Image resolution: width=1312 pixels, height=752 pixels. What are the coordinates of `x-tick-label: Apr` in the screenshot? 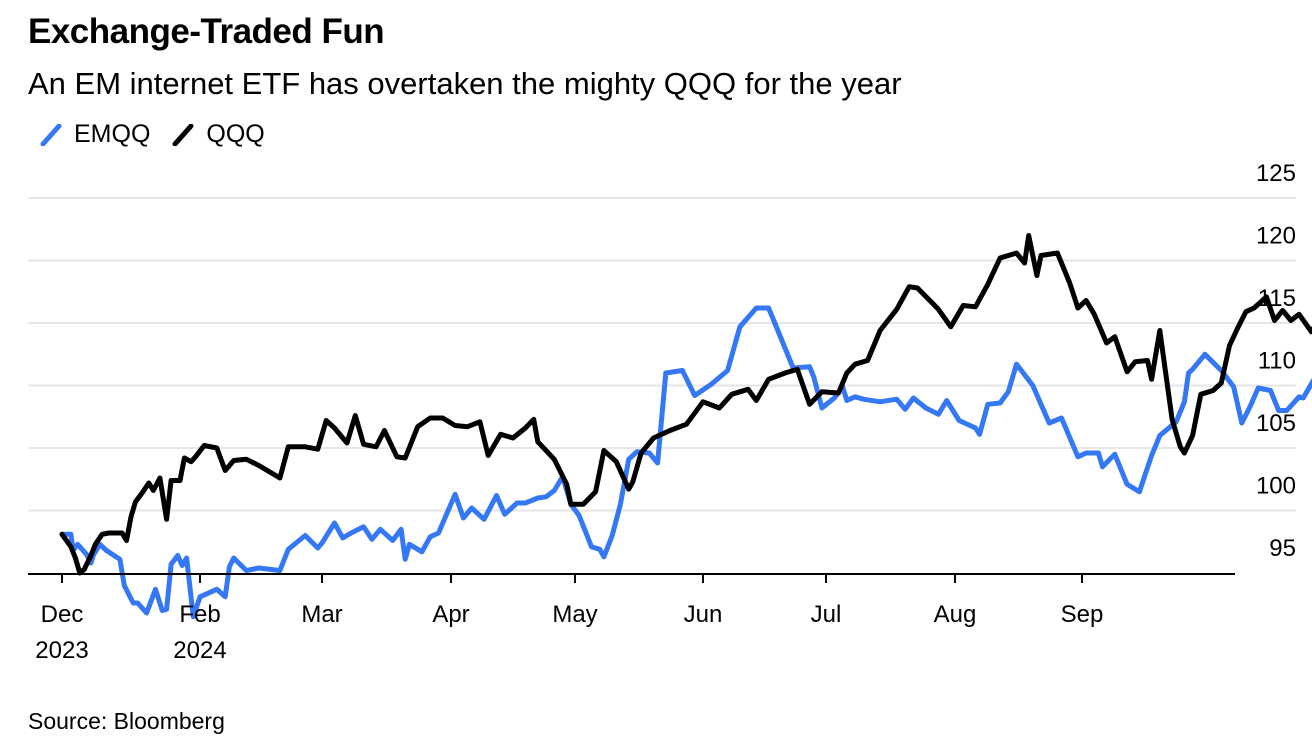 It's located at (450, 614).